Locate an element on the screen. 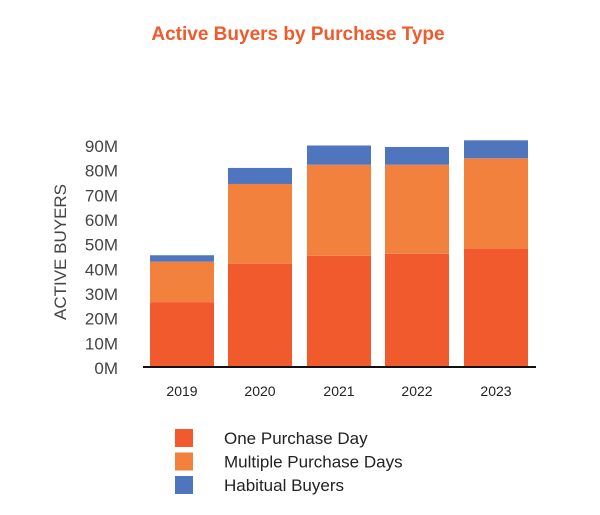  y-tick-label: 20M is located at coordinates (101, 319).